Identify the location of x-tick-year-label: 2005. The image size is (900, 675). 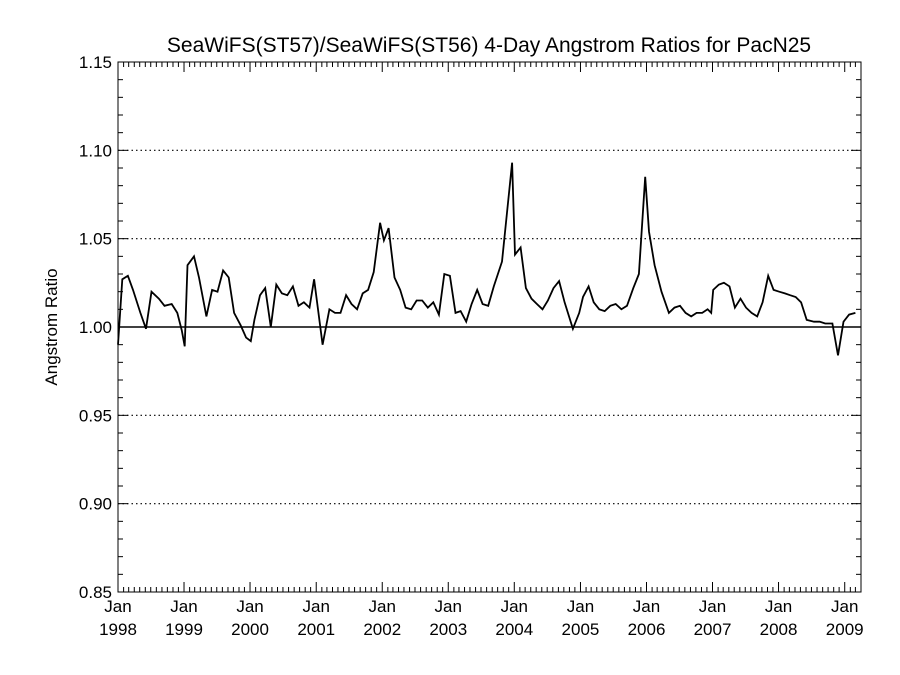
(581, 629).